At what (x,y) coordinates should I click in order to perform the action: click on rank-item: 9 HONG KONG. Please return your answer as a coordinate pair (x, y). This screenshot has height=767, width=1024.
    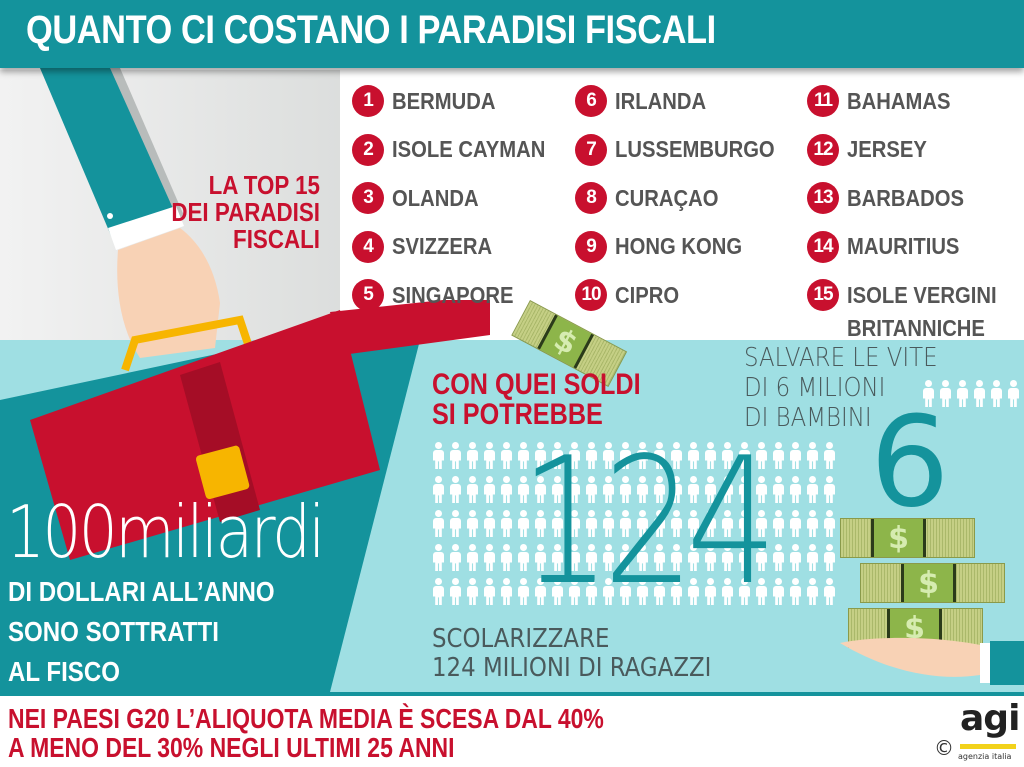
    Looking at the image, I should click on (685, 246).